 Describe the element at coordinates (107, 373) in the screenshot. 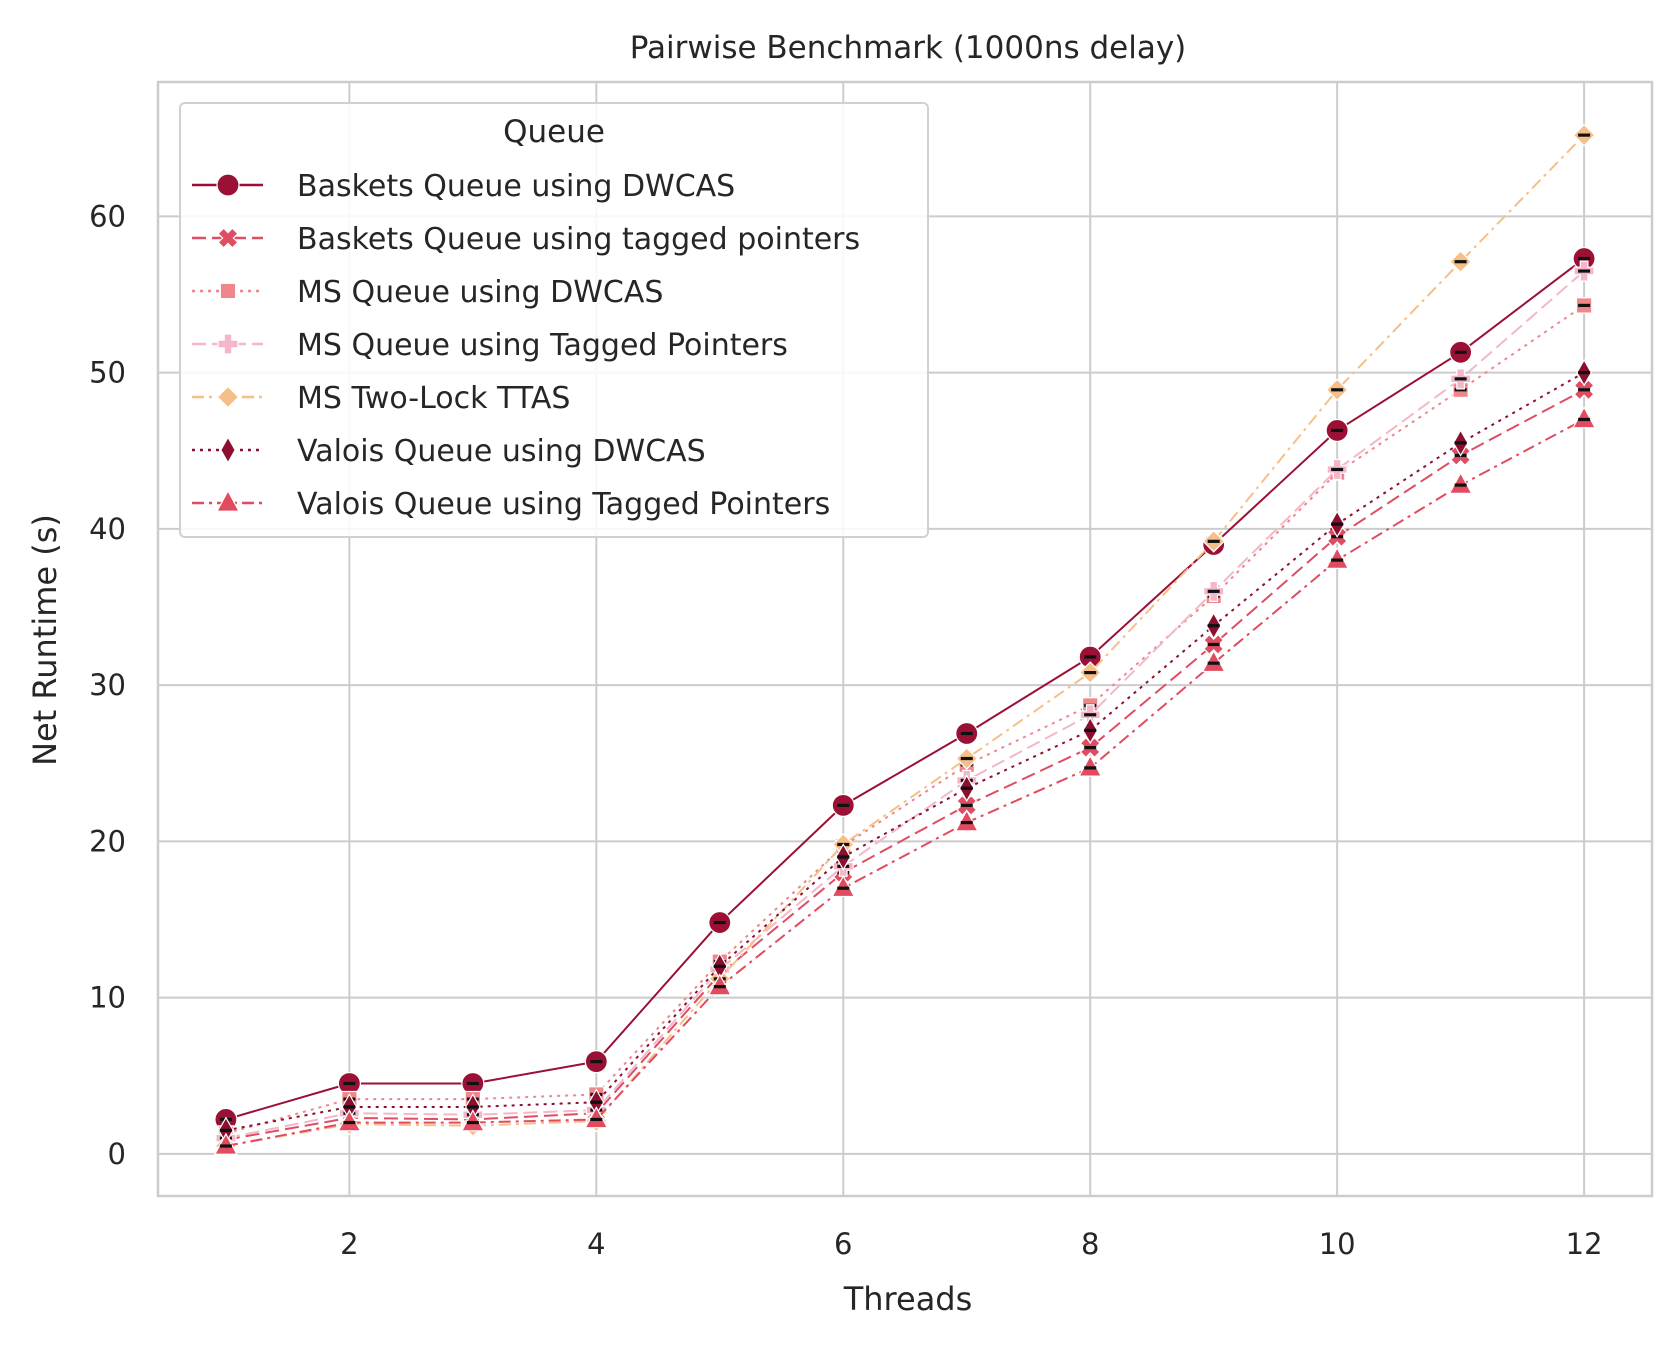

I see `y-tick-label: 50` at that location.